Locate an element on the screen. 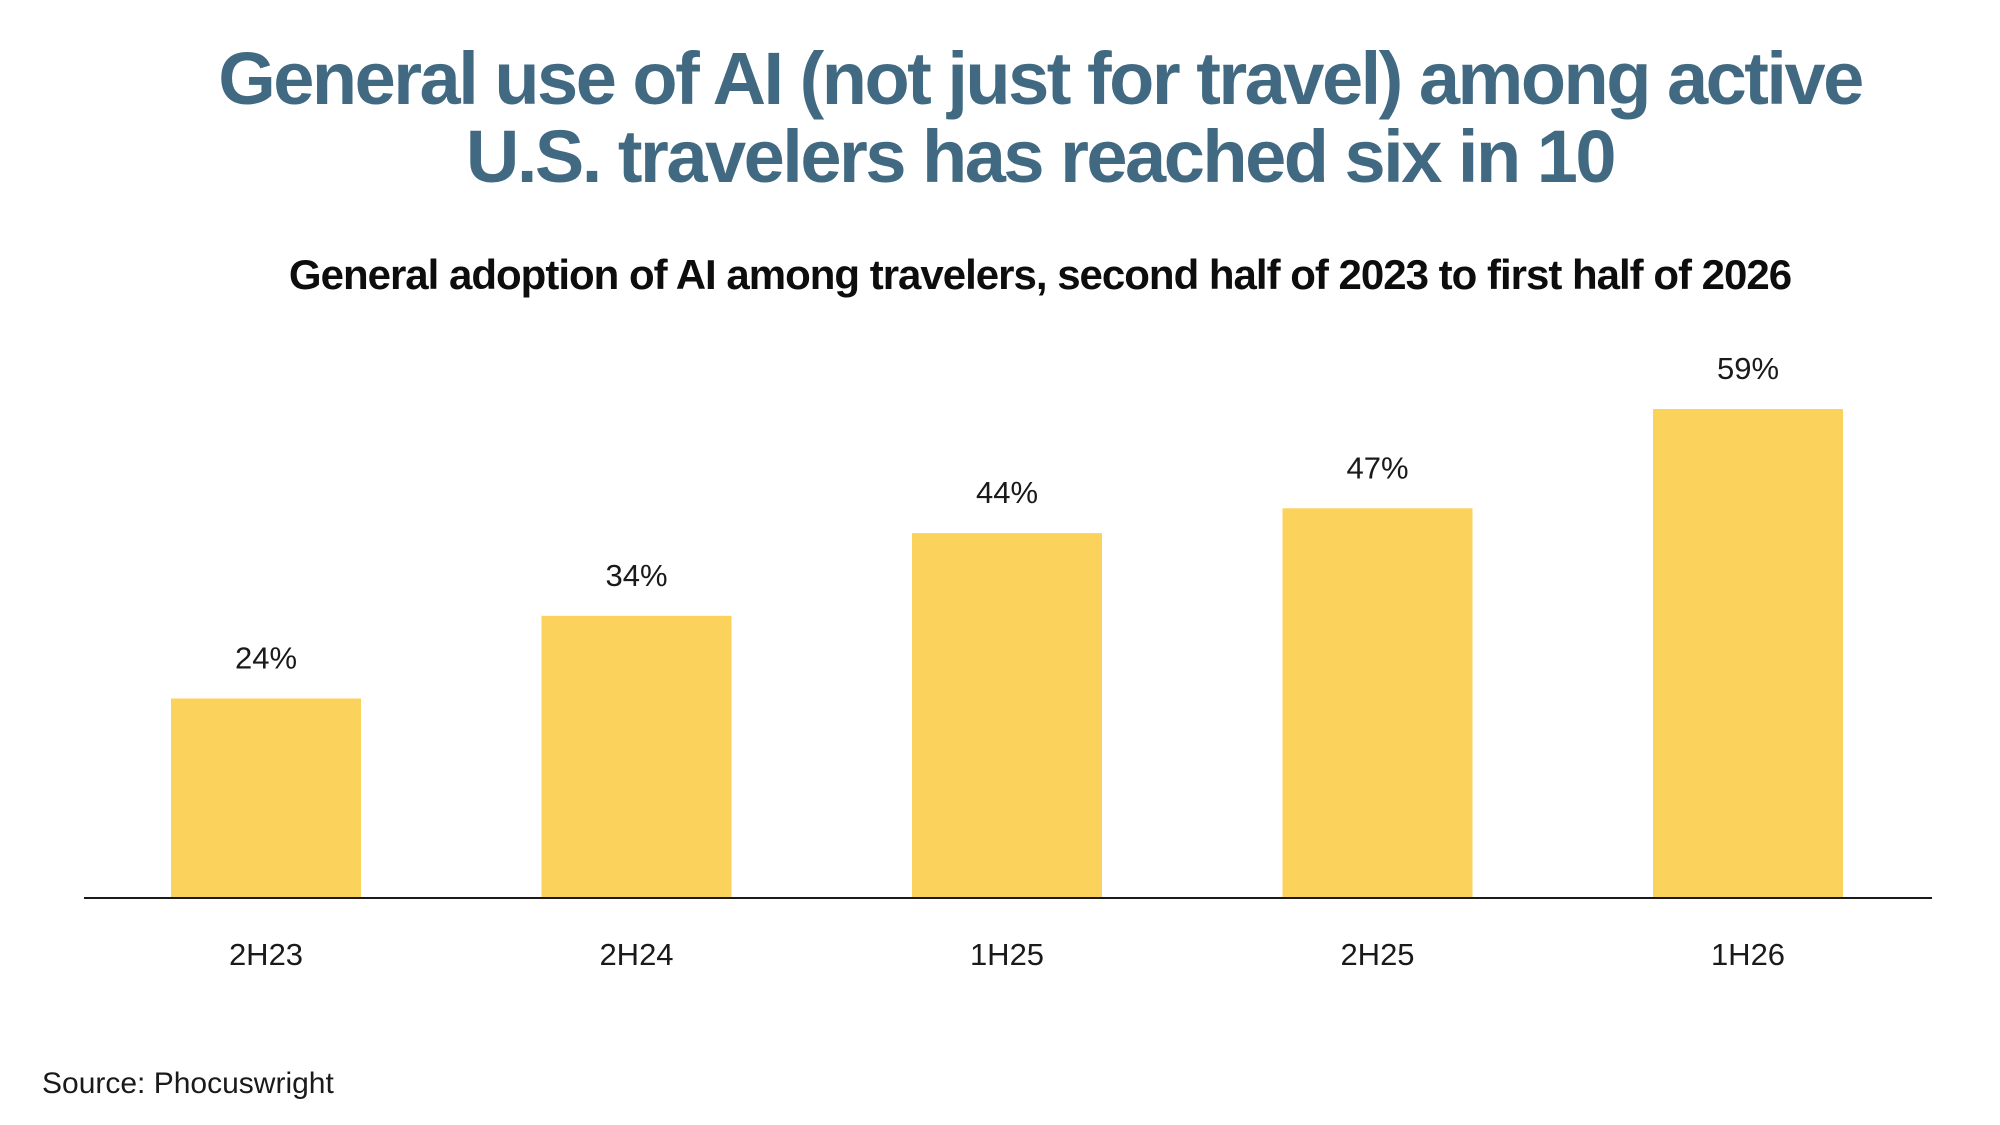  x-tick-label-1h25: 1H25 is located at coordinates (1007, 954).